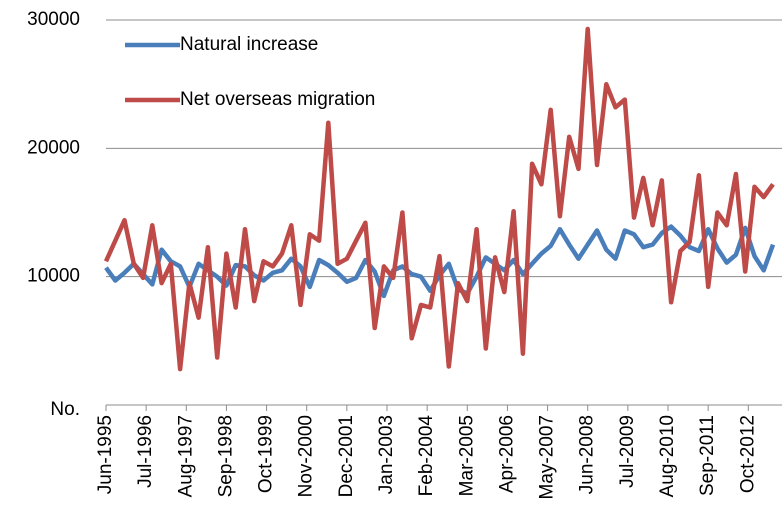 The width and height of the screenshot is (782, 531). Describe the element at coordinates (53, 147) in the screenshot. I see `y-tick-label: 20000` at that location.